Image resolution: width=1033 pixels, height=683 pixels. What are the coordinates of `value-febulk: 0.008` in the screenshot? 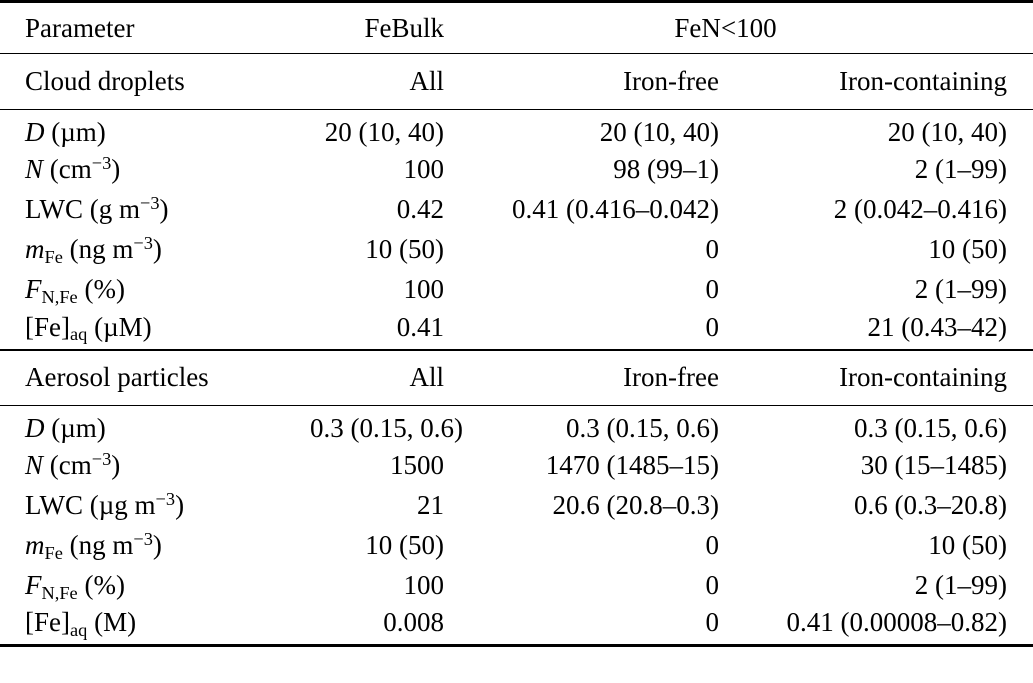 It's located at (413, 622).